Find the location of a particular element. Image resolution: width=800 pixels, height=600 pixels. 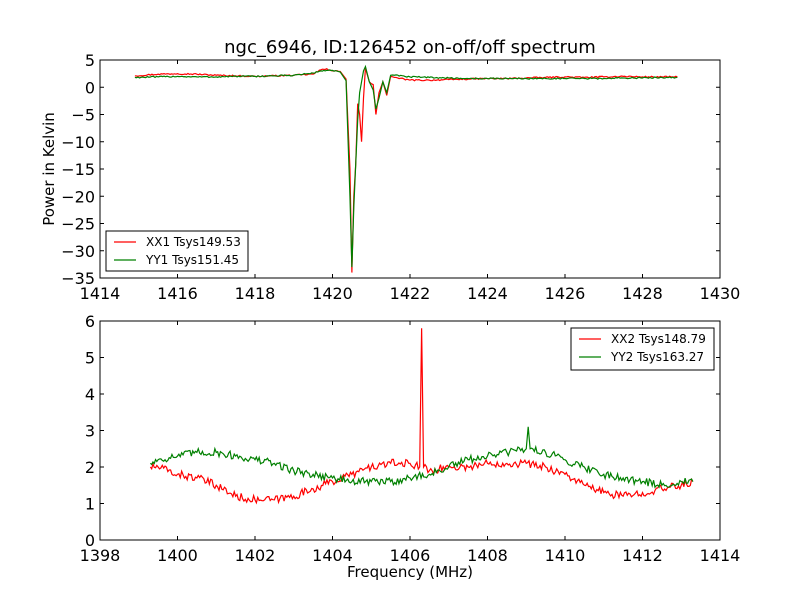

chart-top-xtick-label: 1420 is located at coordinates (332, 293).